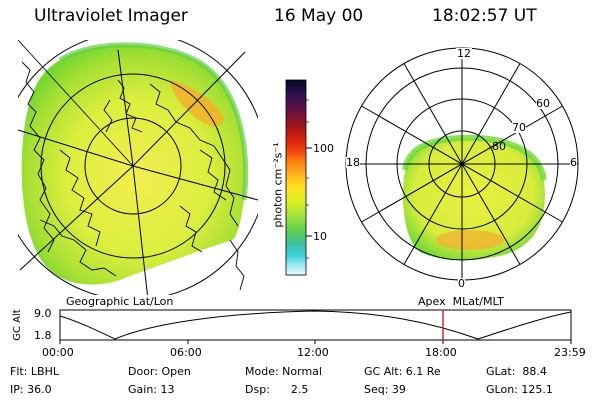  I want to click on orbit-ylabel: GC Alt, so click(17, 325).